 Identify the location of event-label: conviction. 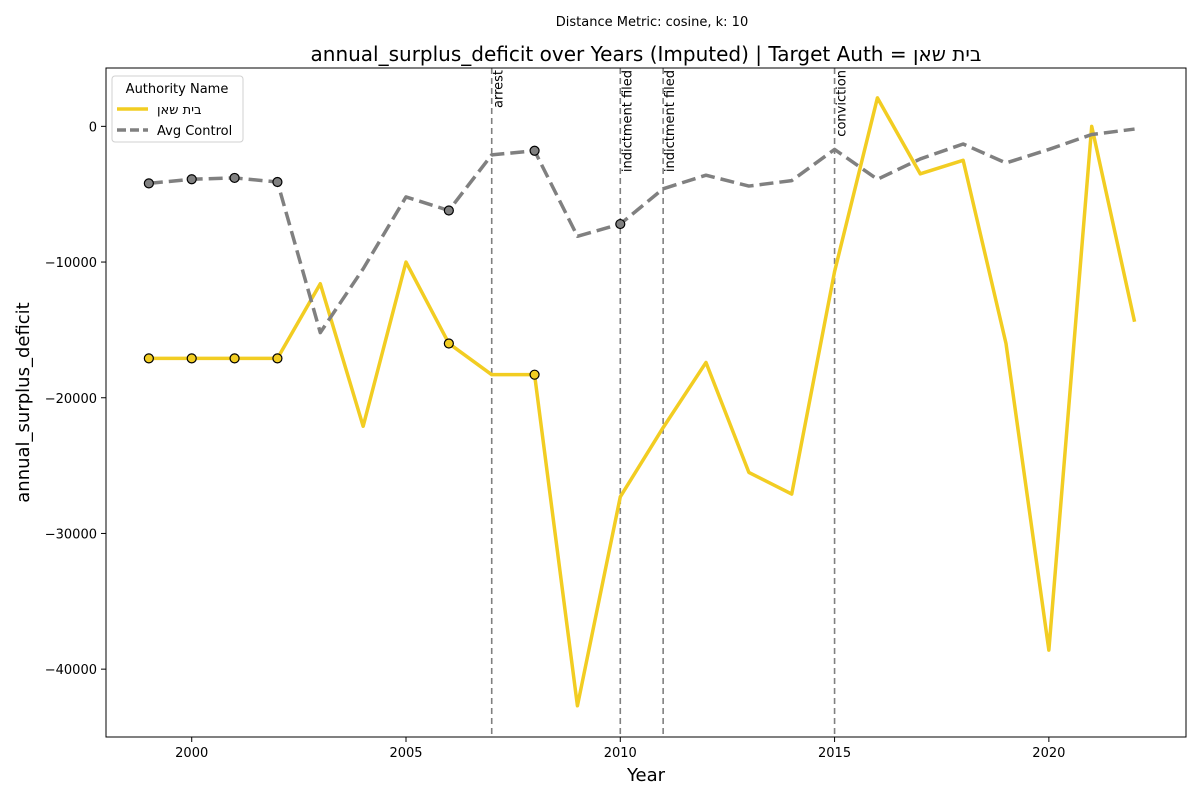
(842, 103).